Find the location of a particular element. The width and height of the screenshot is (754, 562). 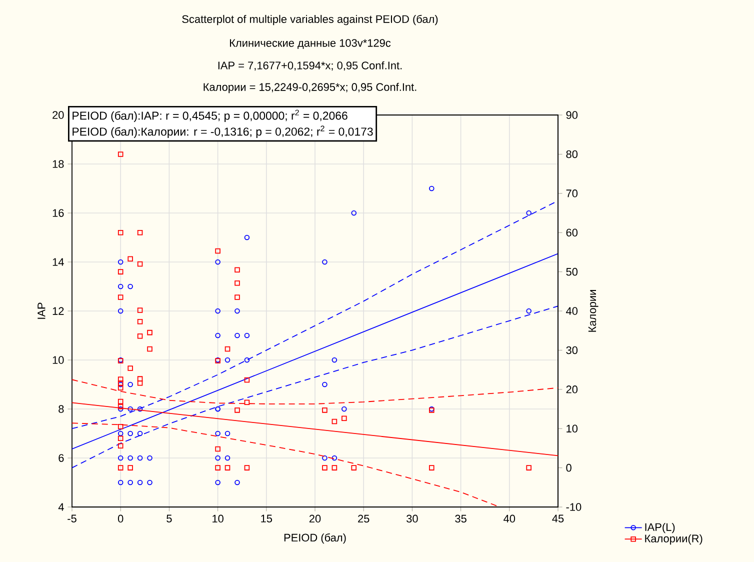

x-tick-label: 0 is located at coordinates (121, 518).